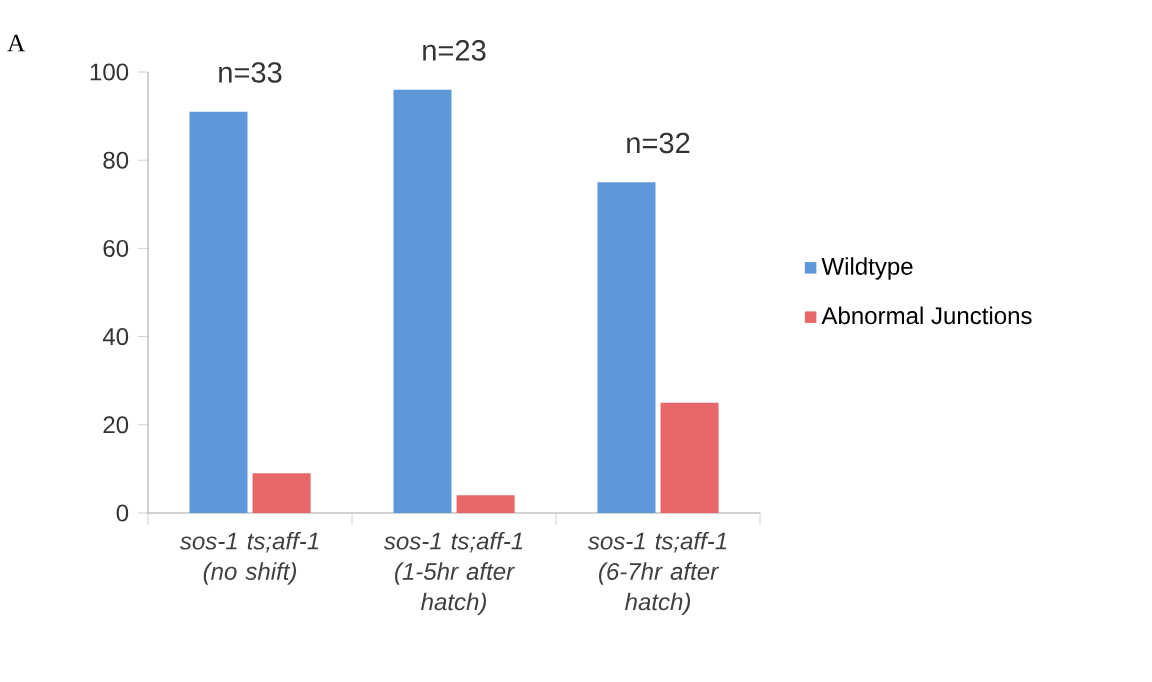 The width and height of the screenshot is (1152, 682). Describe the element at coordinates (116, 160) in the screenshot. I see `y-tick-label: 80` at that location.